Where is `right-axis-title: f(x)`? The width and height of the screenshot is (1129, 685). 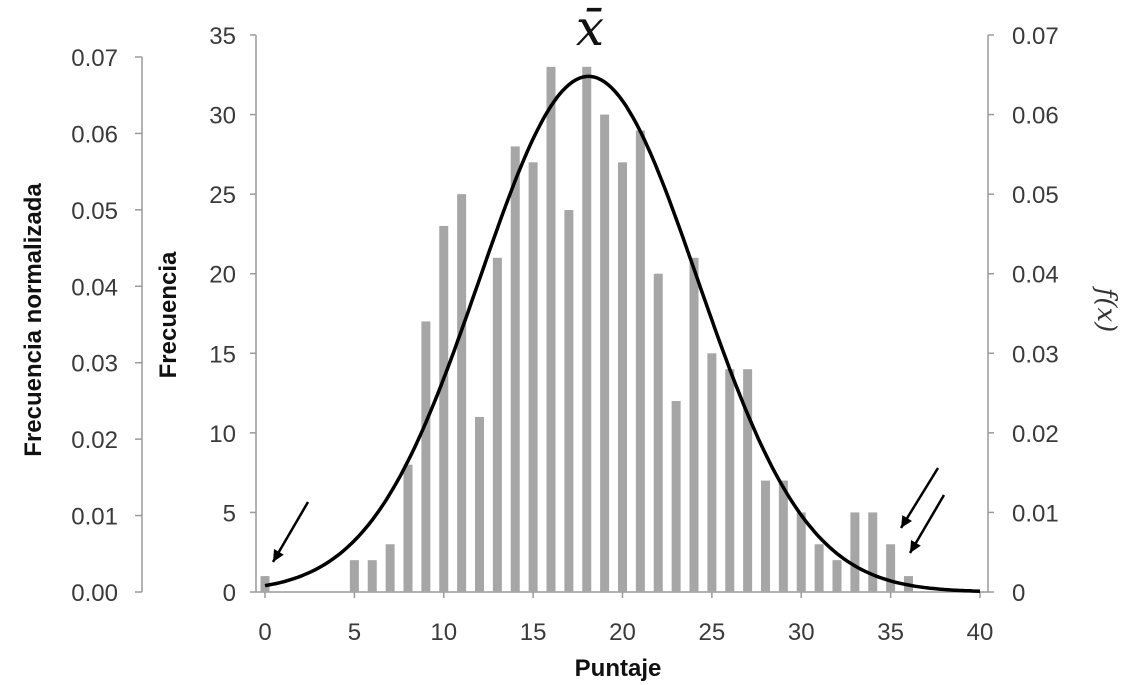 right-axis-title: f(x) is located at coordinates (1106, 309).